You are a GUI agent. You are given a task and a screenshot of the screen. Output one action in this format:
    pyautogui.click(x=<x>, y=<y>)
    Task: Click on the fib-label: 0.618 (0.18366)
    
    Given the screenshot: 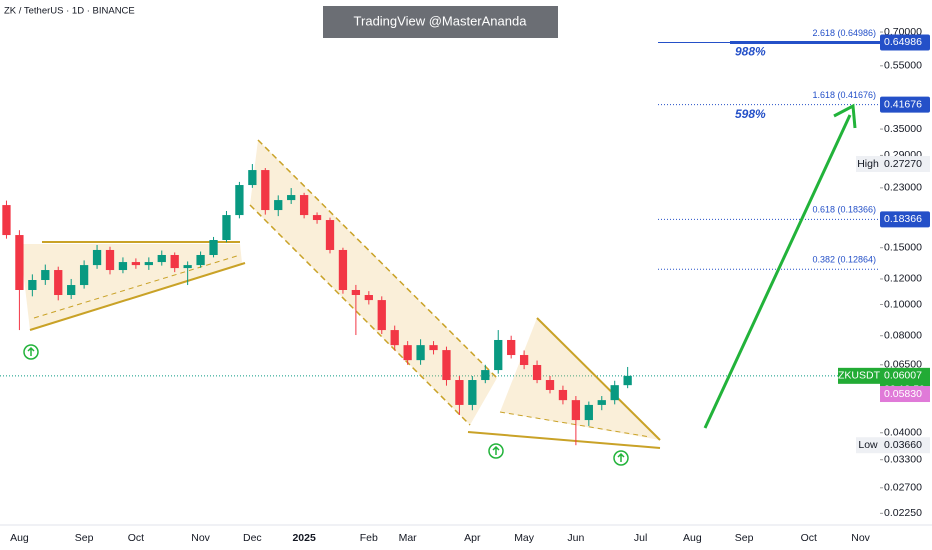 What is the action you would take?
    pyautogui.click(x=844, y=210)
    